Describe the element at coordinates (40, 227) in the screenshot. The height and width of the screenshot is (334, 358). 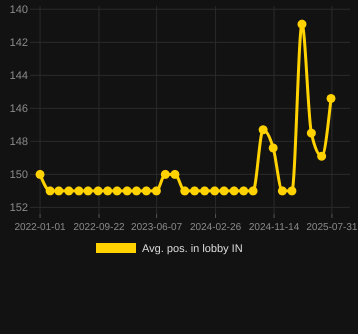
I see `x-tick-label: 2022-01-01` at that location.